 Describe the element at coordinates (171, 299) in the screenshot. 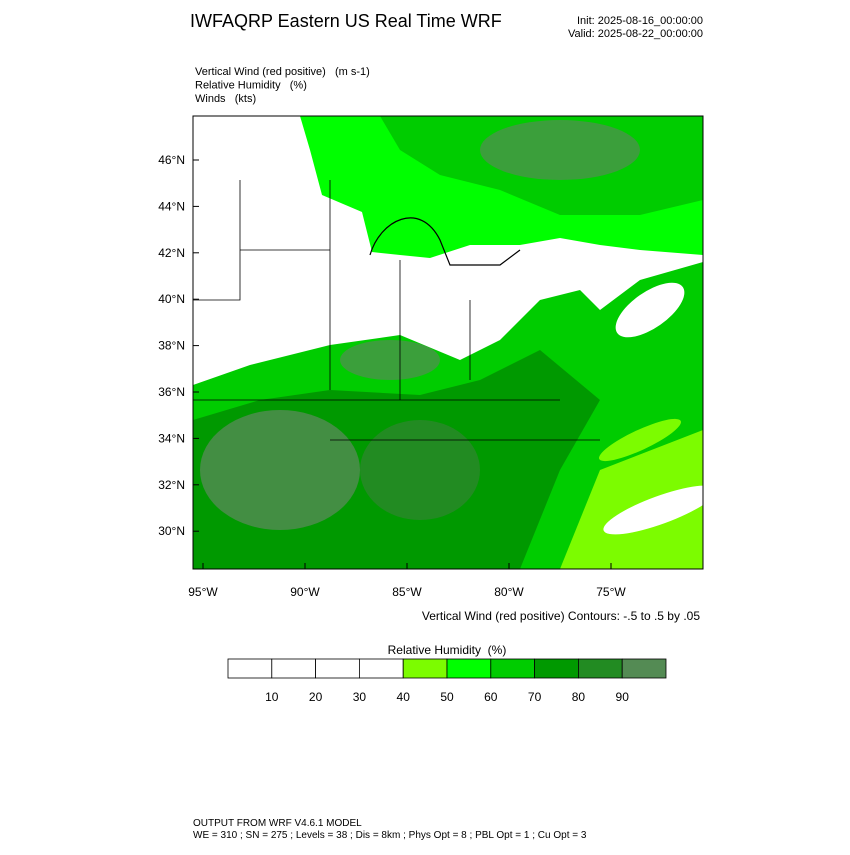

I see `lat-label: 40°N` at that location.